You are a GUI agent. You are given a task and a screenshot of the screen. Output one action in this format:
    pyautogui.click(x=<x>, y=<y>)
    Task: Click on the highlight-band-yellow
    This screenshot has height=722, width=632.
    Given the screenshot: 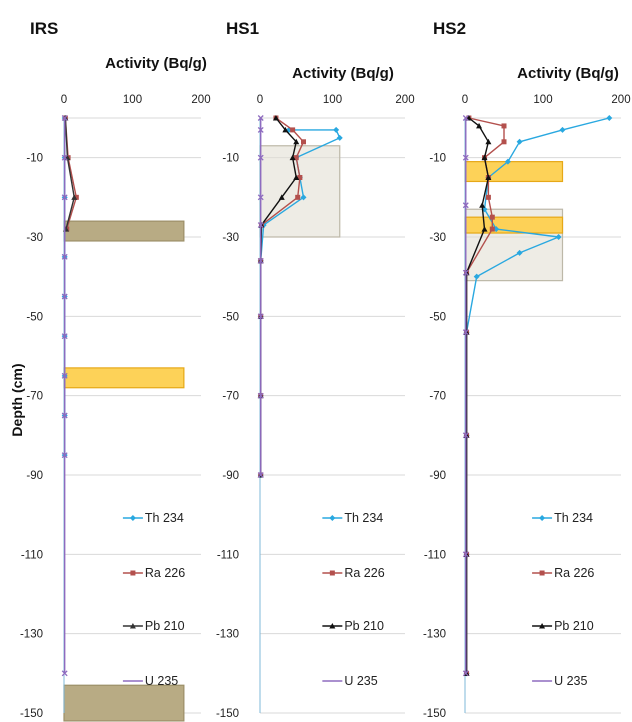 What is the action you would take?
    pyautogui.click(x=514, y=172)
    